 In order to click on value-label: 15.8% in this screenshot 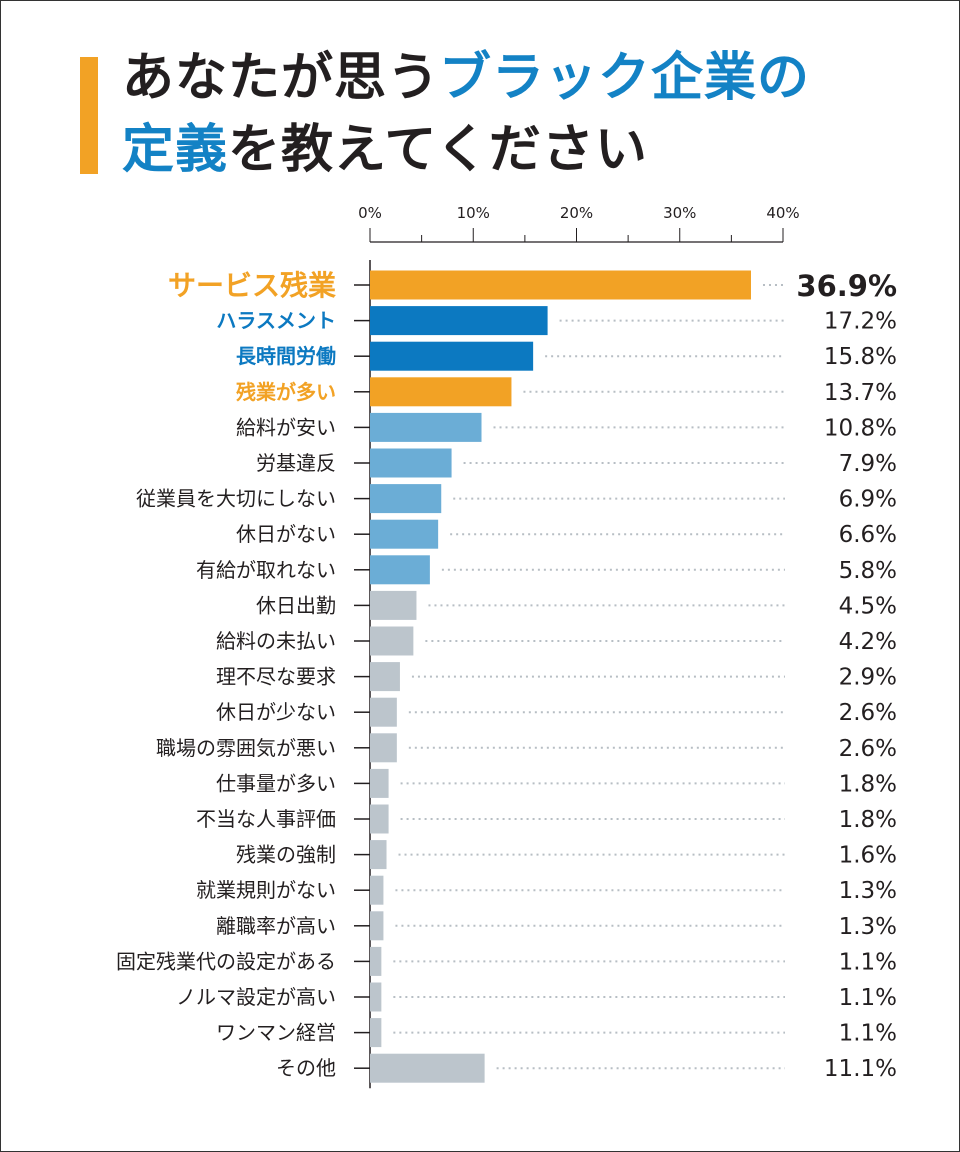, I will do `click(860, 357)`.